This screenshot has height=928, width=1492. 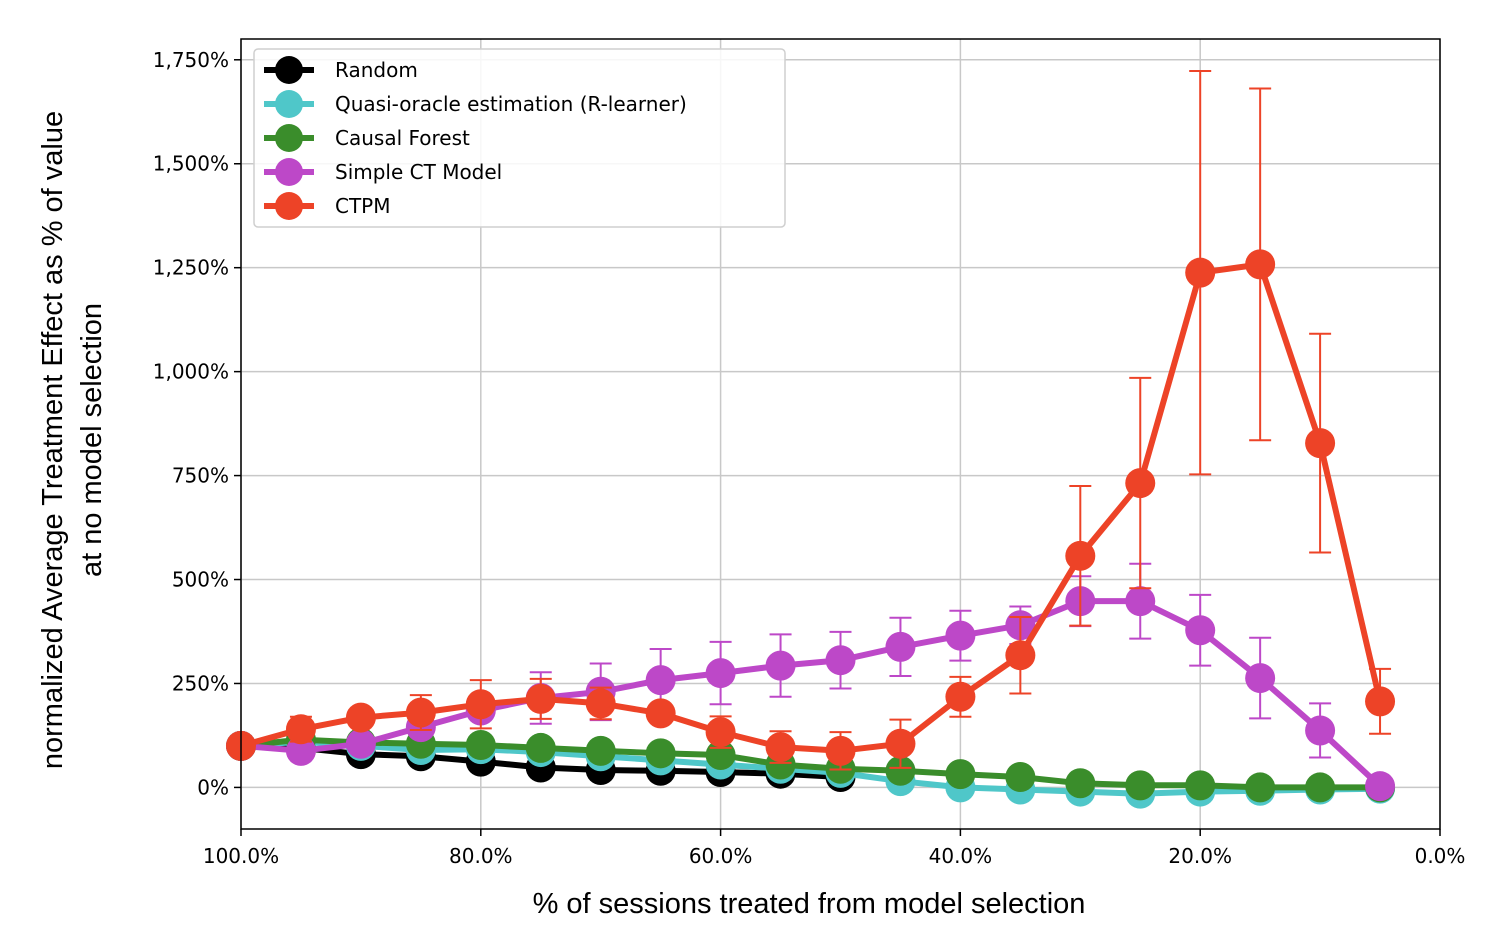 What do you see at coordinates (92, 440) in the screenshot?
I see `y-axis-title-line-2: at no model selection` at bounding box center [92, 440].